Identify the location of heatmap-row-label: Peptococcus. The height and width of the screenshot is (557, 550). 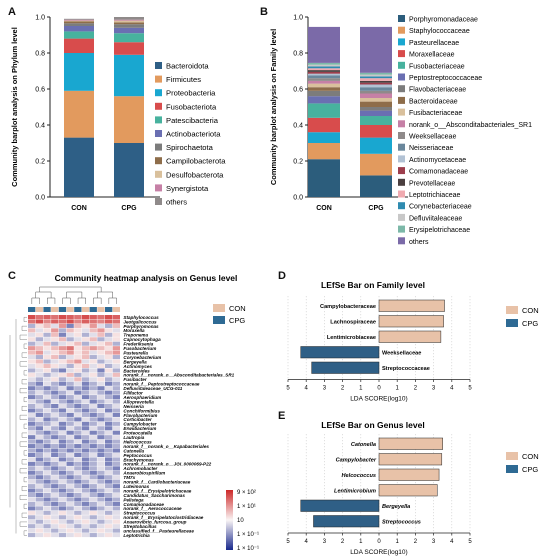
(137, 455).